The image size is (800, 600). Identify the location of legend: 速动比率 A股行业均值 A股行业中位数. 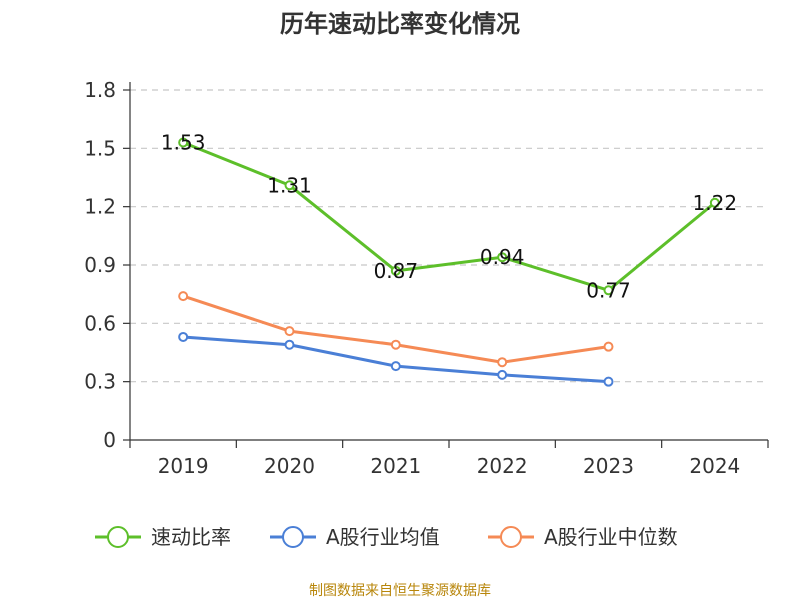
(386, 537).